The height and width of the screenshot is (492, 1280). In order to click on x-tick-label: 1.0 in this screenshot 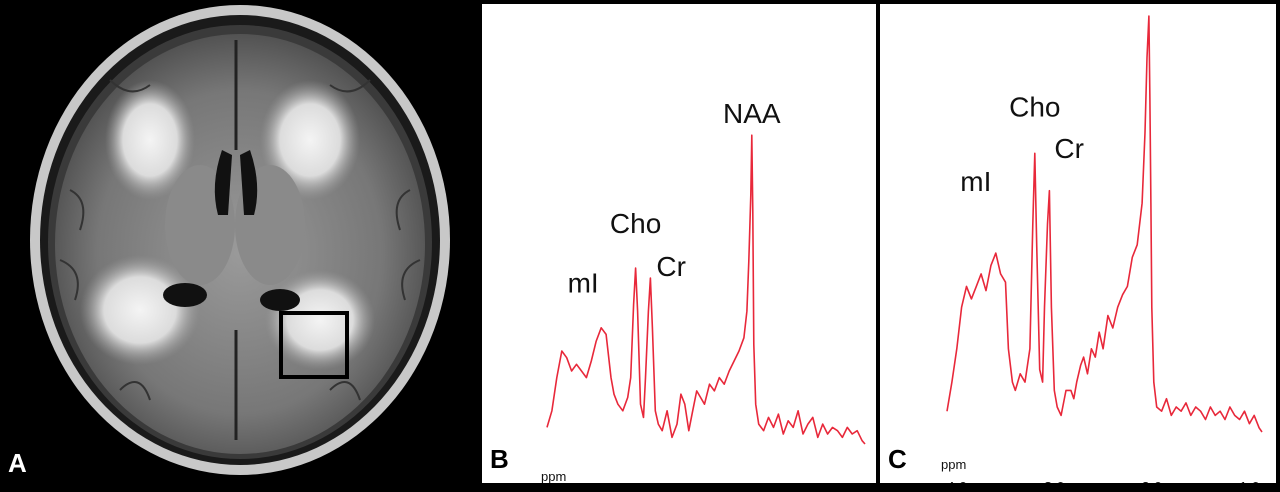, I will do `click(1249, 481)`.